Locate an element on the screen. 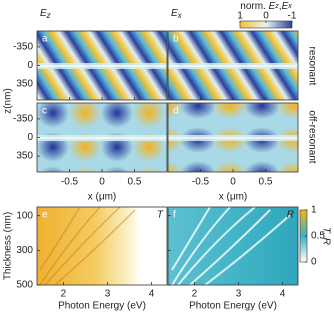 The width and height of the screenshot is (334, 313). panel-label: a is located at coordinates (45, 39).